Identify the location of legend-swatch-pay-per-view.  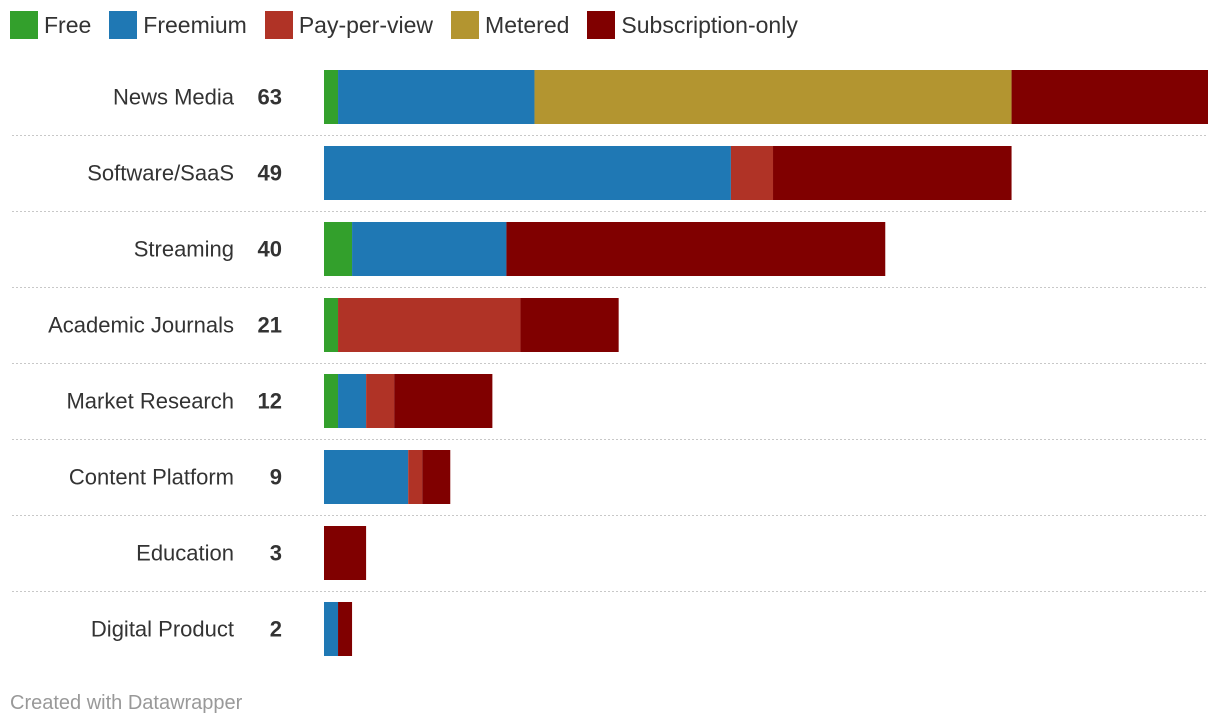
(278, 25).